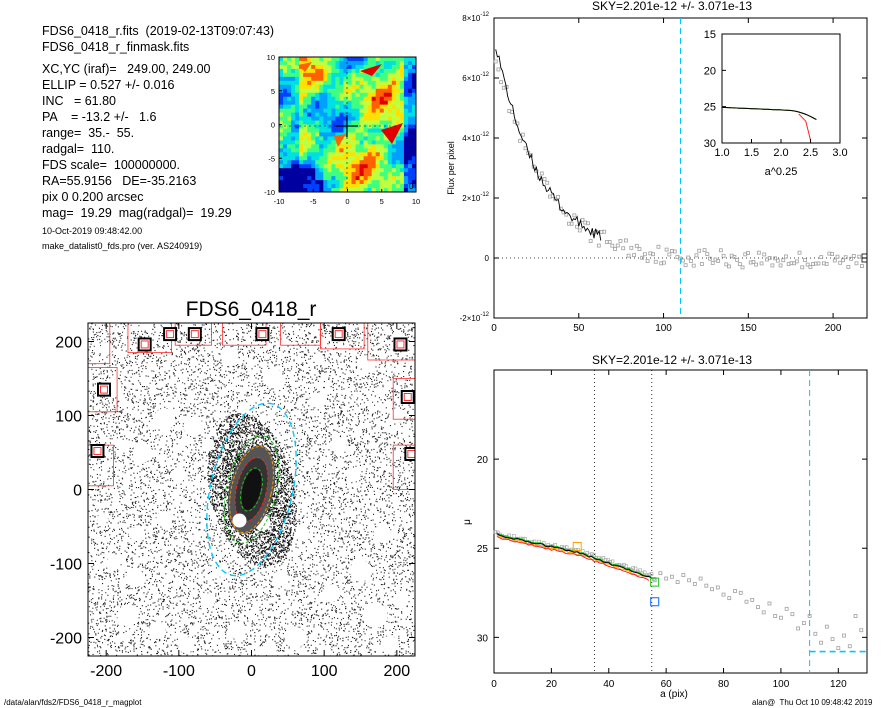 This screenshot has width=885, height=708. Describe the element at coordinates (655, 602) in the screenshot. I see `marker-blue` at that location.